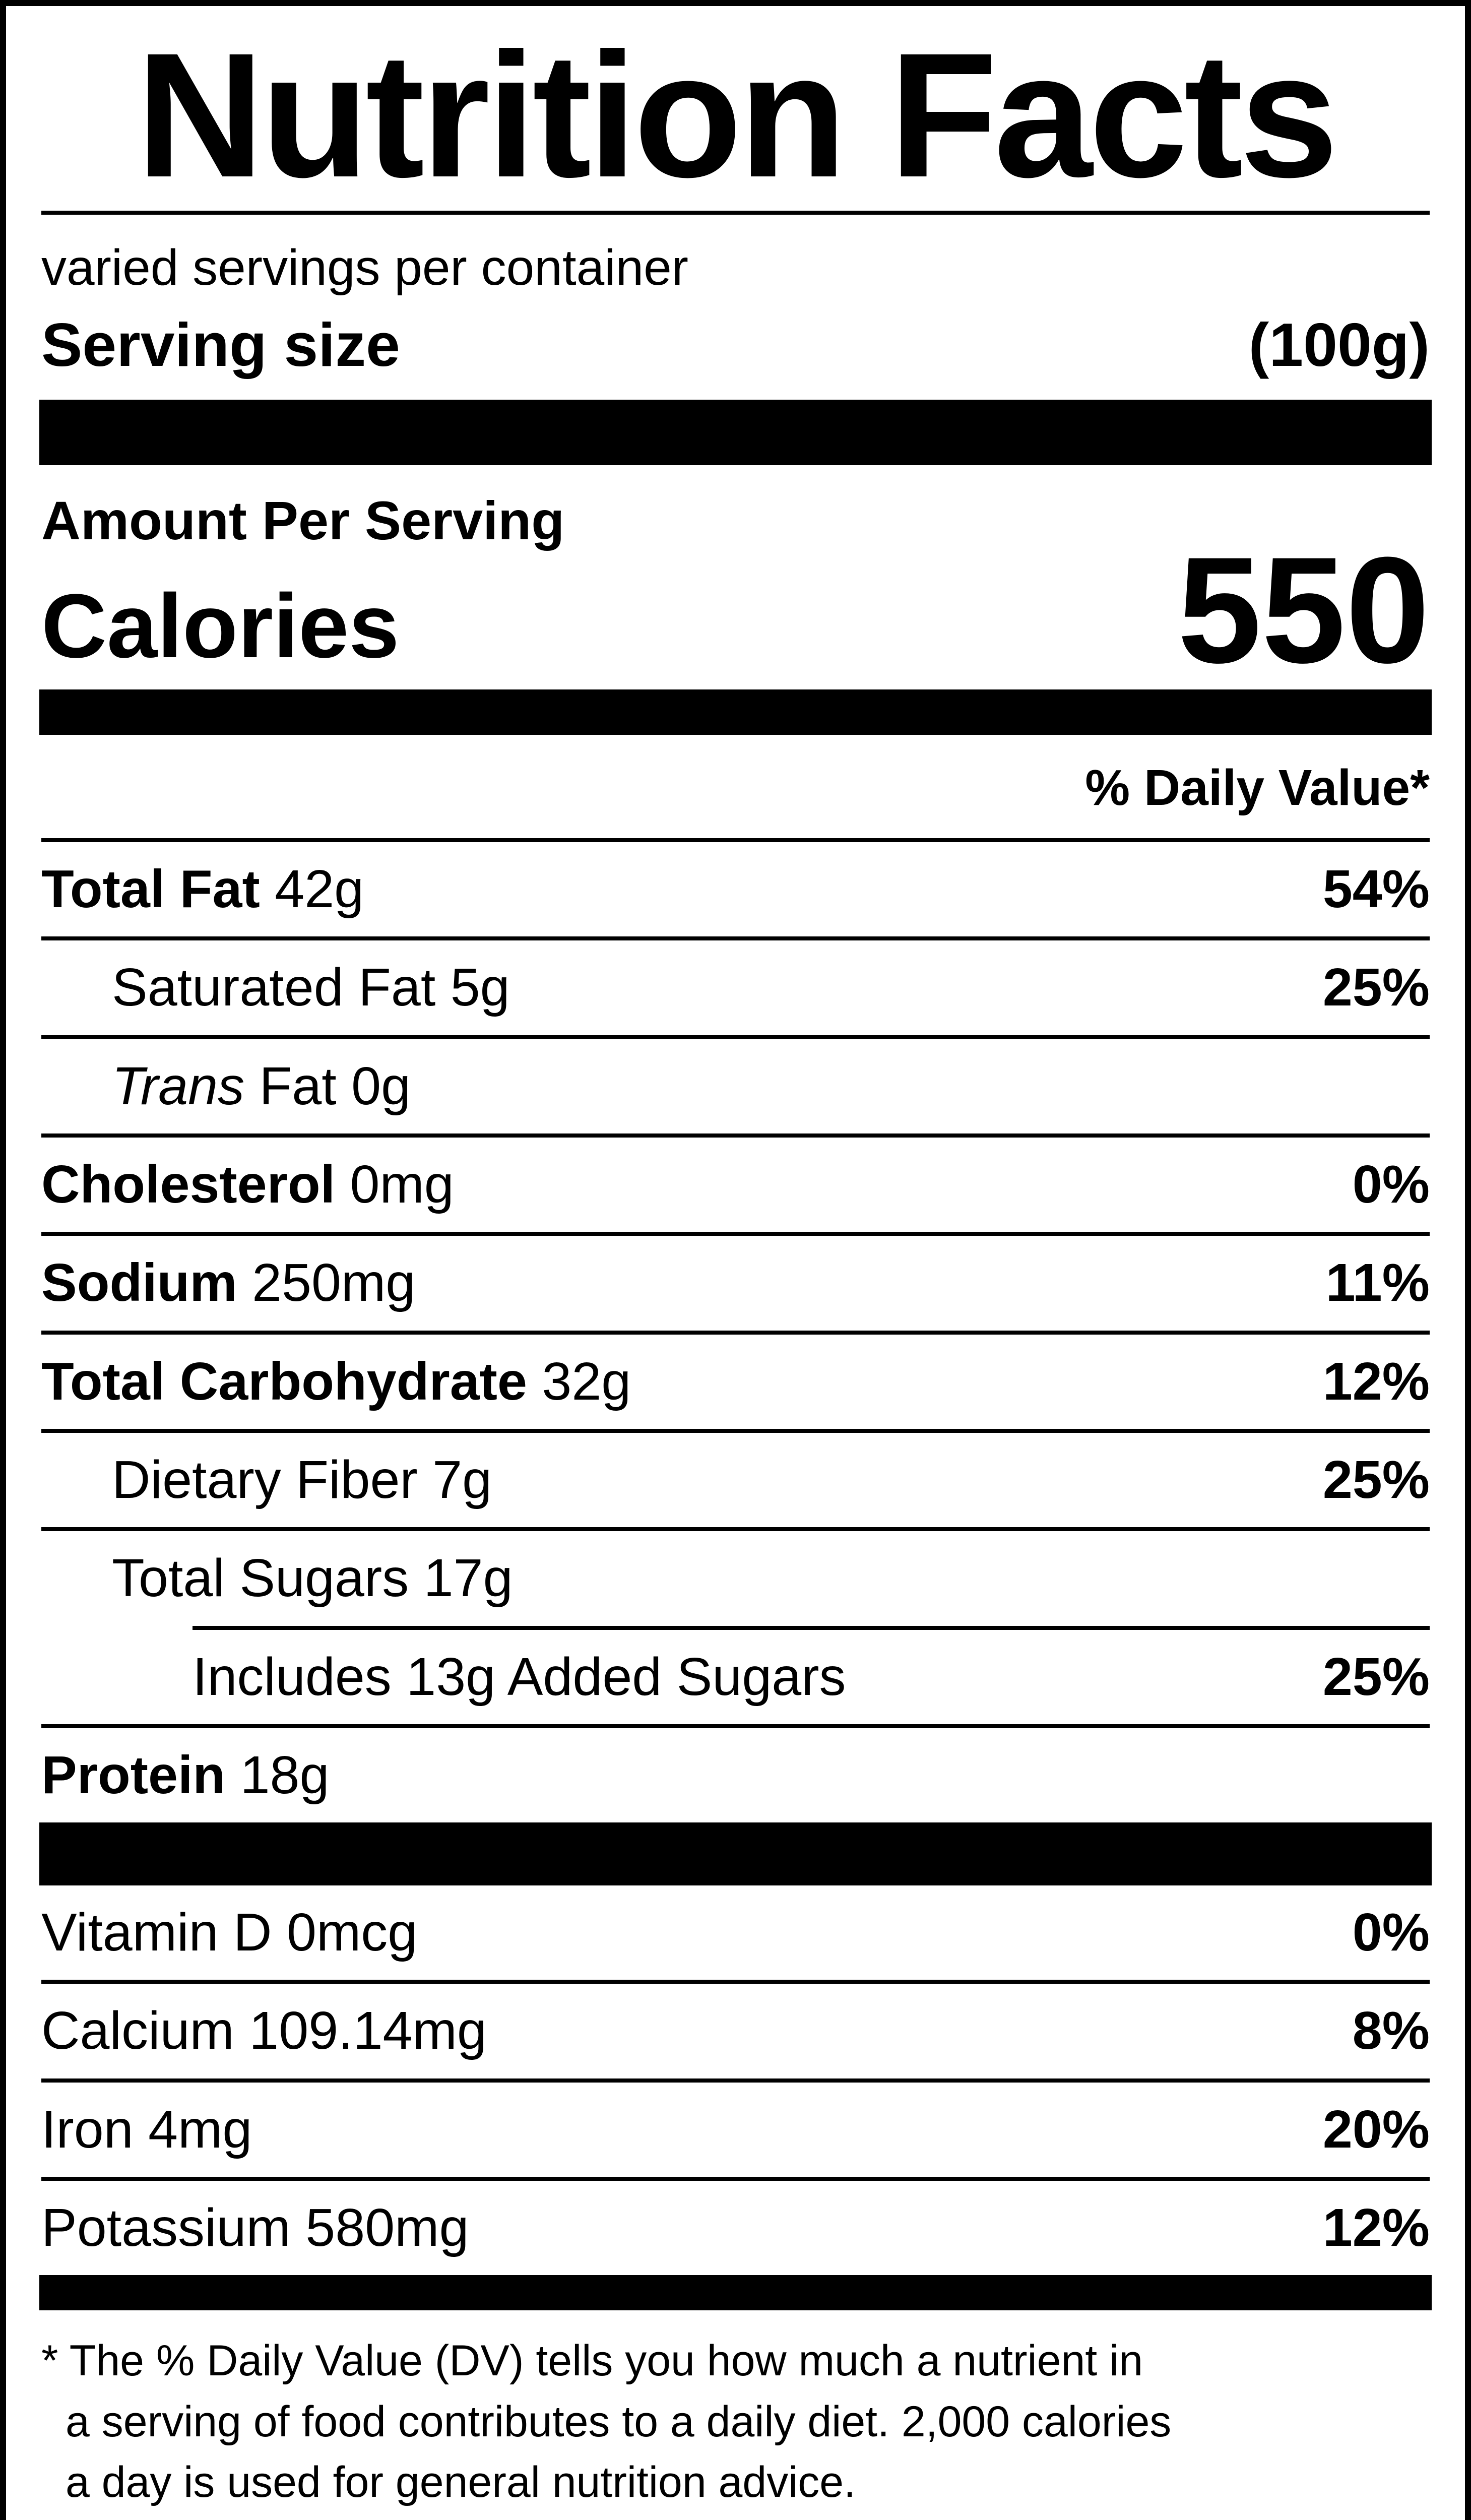  Describe the element at coordinates (220, 345) in the screenshot. I see `serving-size-label: Serving size` at that location.